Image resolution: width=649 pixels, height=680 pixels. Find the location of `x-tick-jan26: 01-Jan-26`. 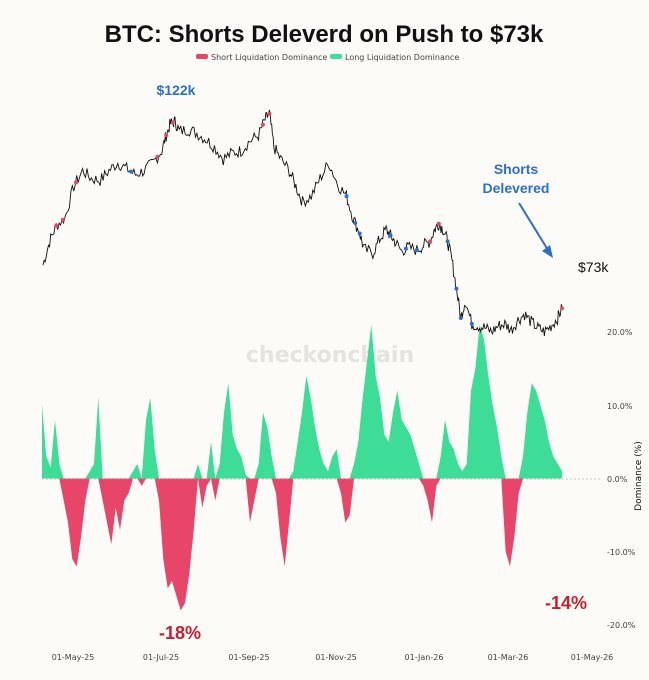

x-tick-jan26: 01-Jan-26 is located at coordinates (424, 657).